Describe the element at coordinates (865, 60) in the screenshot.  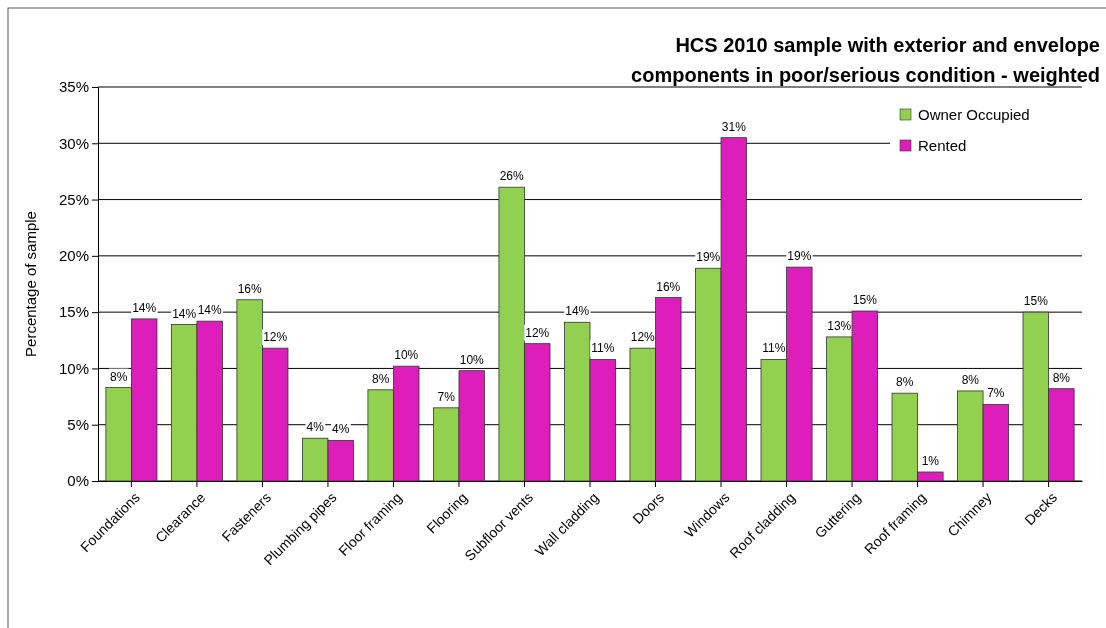
I see `chart-title: HCS 2010 sample with exterior and envelope components in poor/serious condition - weighted` at that location.